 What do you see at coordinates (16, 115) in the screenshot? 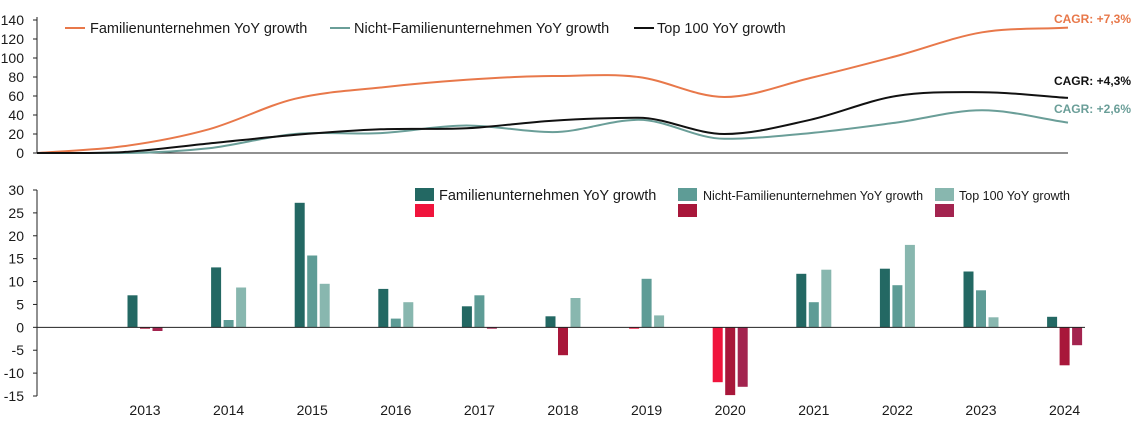
I see `line-chart-y-tick-label: 40` at bounding box center [16, 115].